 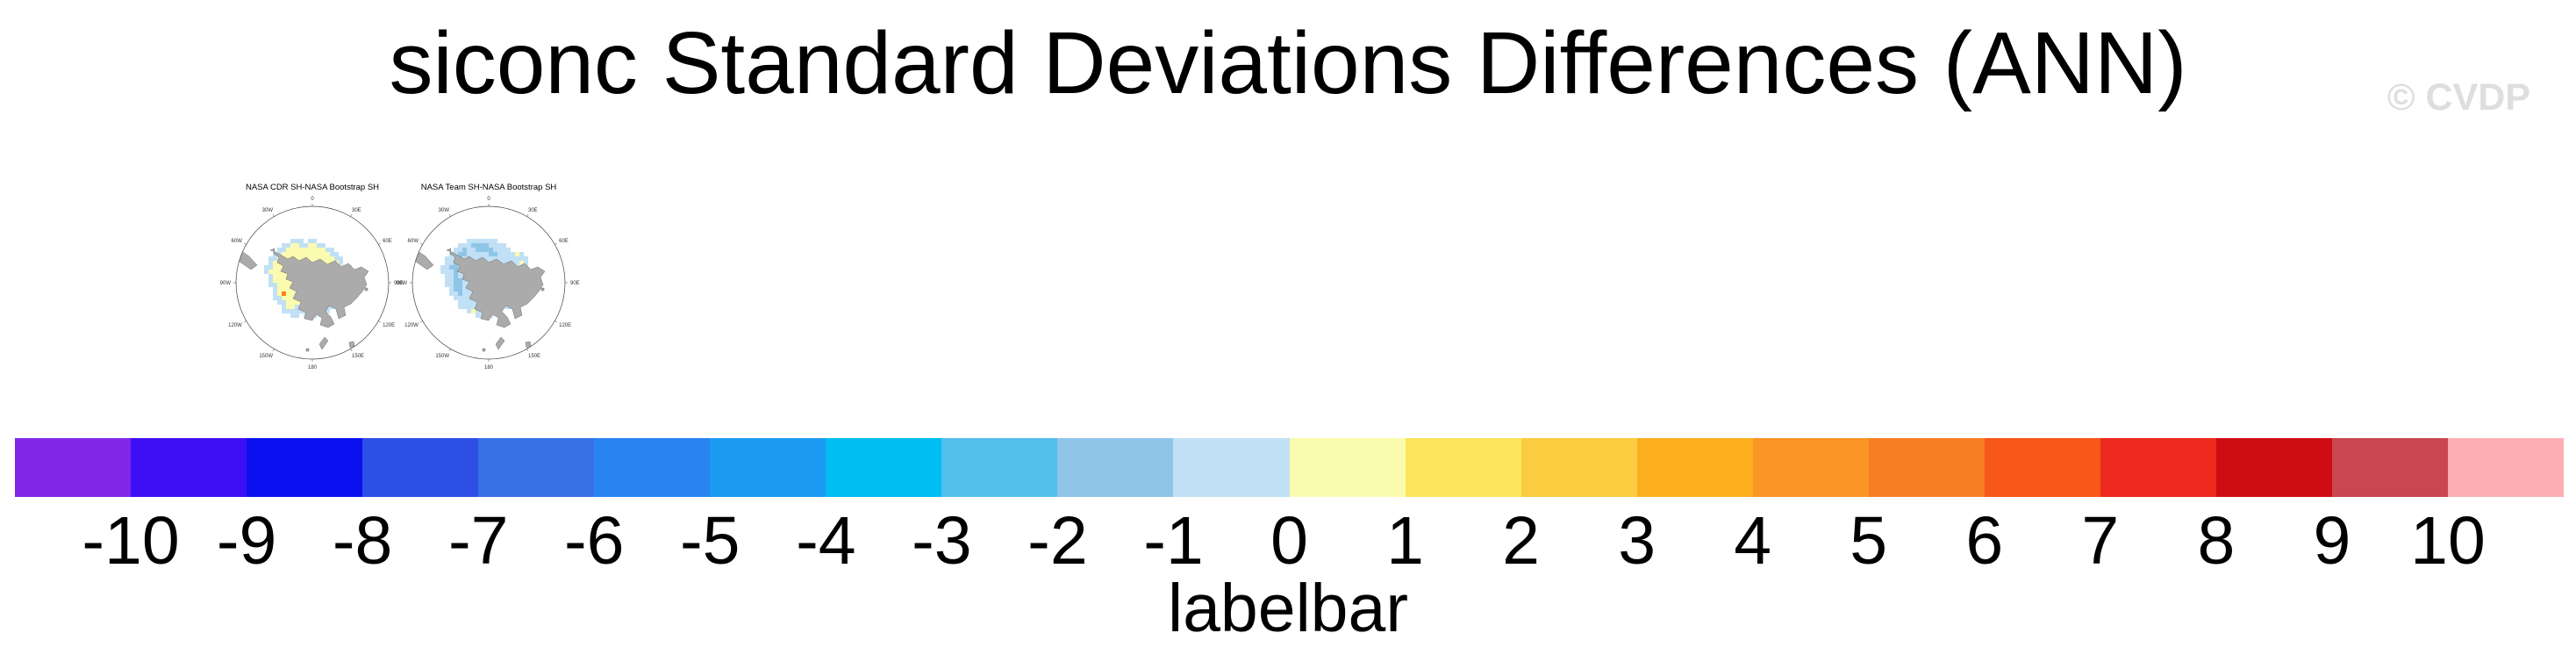 I want to click on labelbar-tick-labels: -10 -9 -8 -7 -6 -5 -4 -3 -2 -1 0 1 2 3 4 5 6 7 8 9 10, so click(x=1289, y=542).